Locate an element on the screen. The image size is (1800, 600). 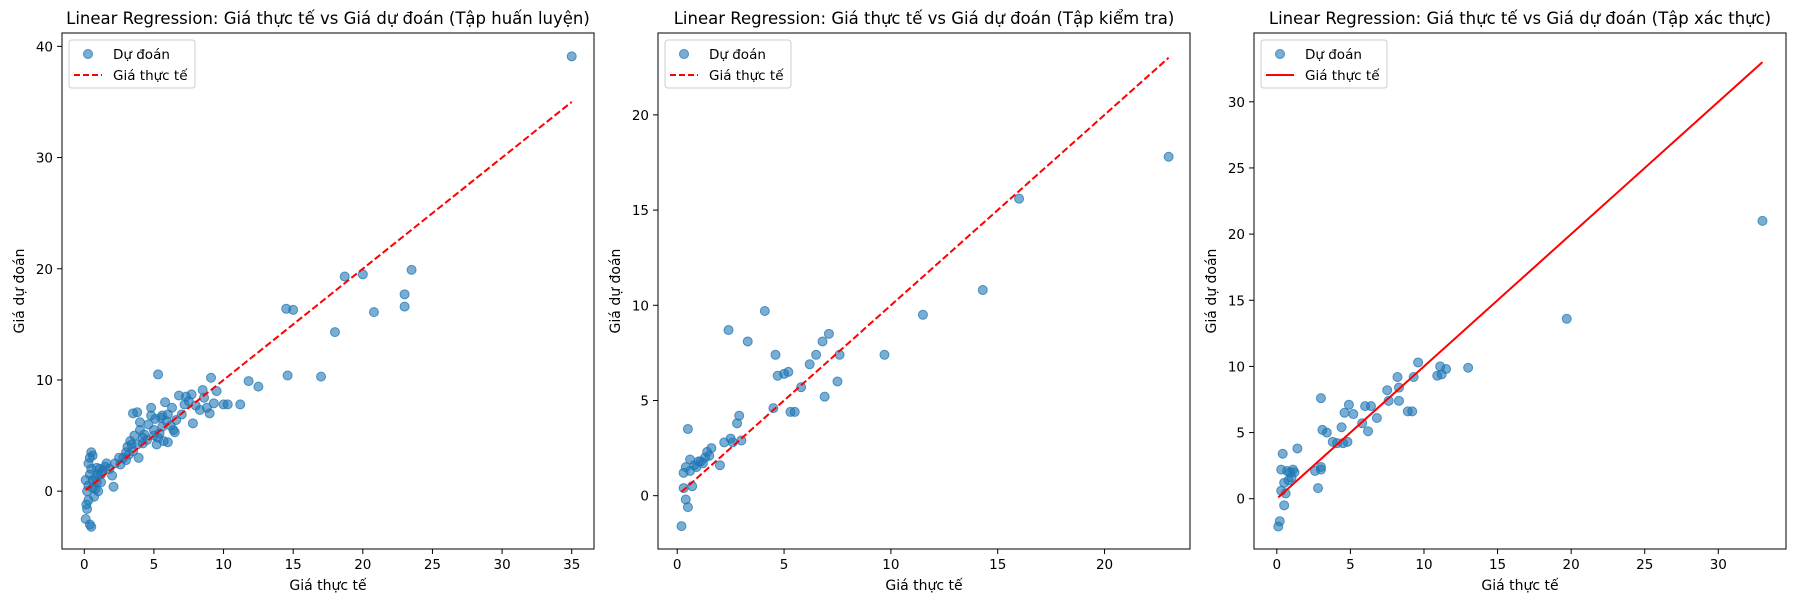
chart-3-x-tick-label: 15 is located at coordinates (1497, 565).